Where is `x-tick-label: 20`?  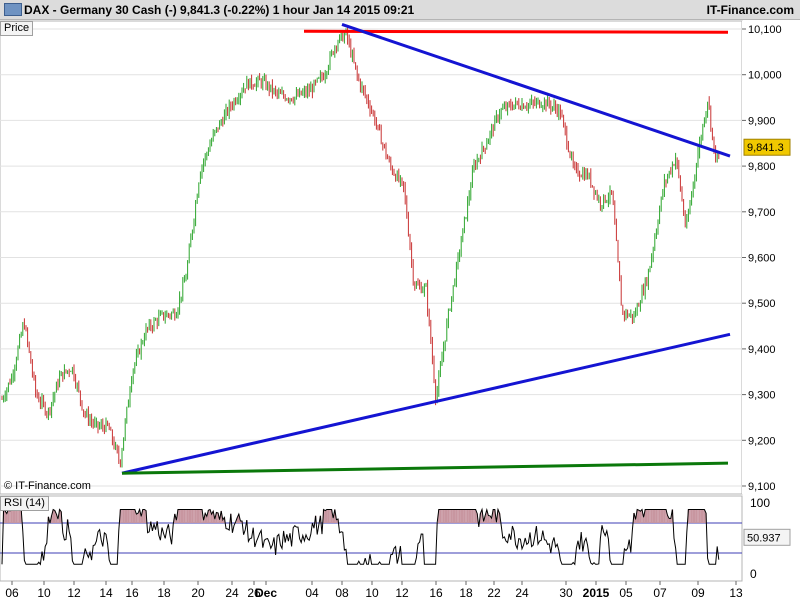 x-tick-label: 20 is located at coordinates (198, 593).